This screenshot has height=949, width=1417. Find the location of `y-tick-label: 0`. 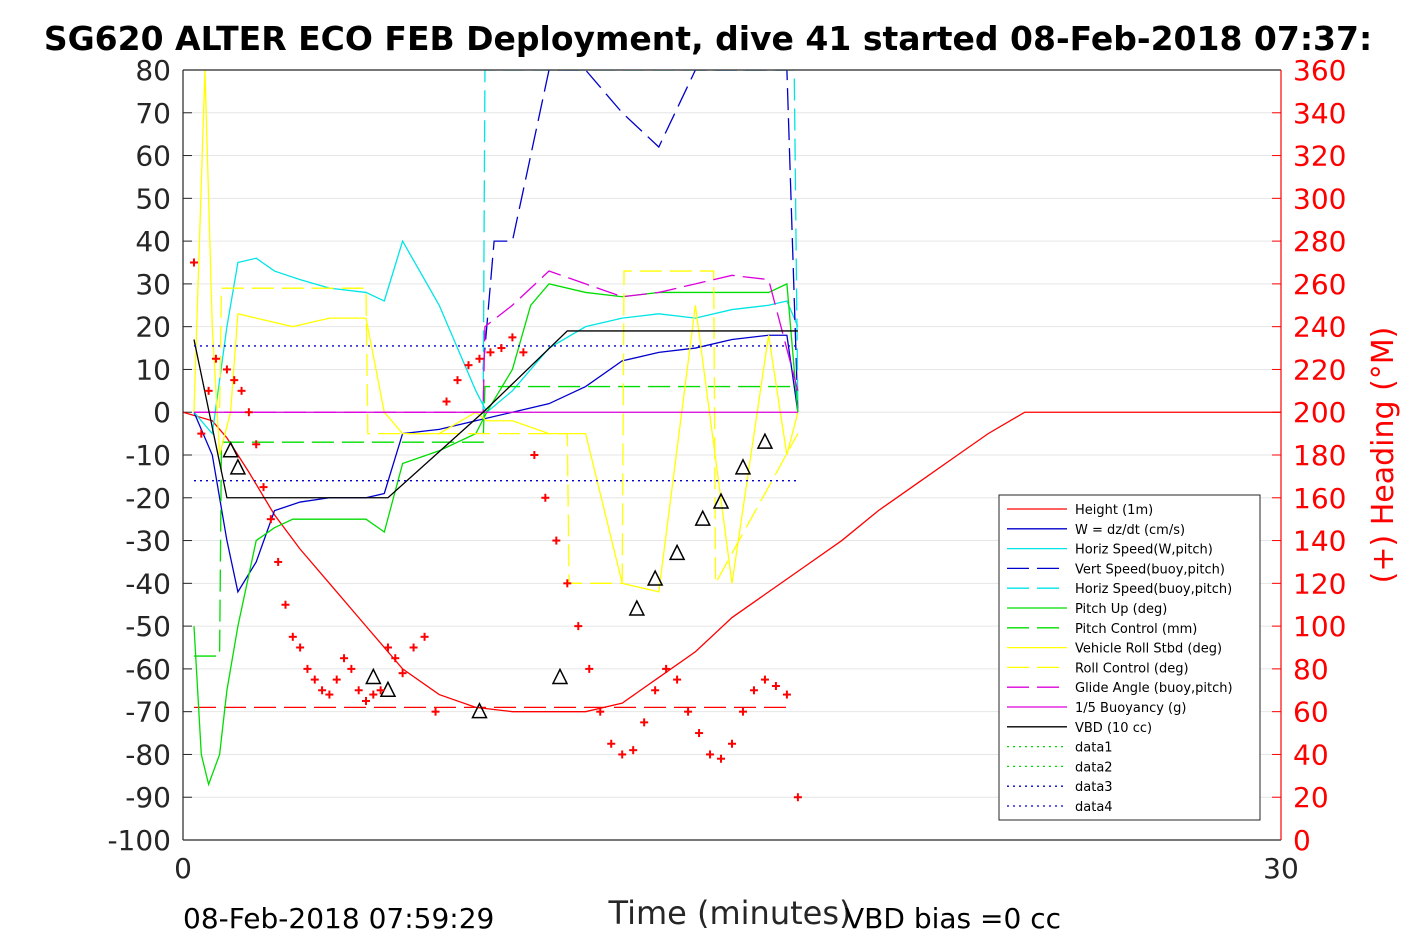

y-tick-label: 0 is located at coordinates (162, 412).